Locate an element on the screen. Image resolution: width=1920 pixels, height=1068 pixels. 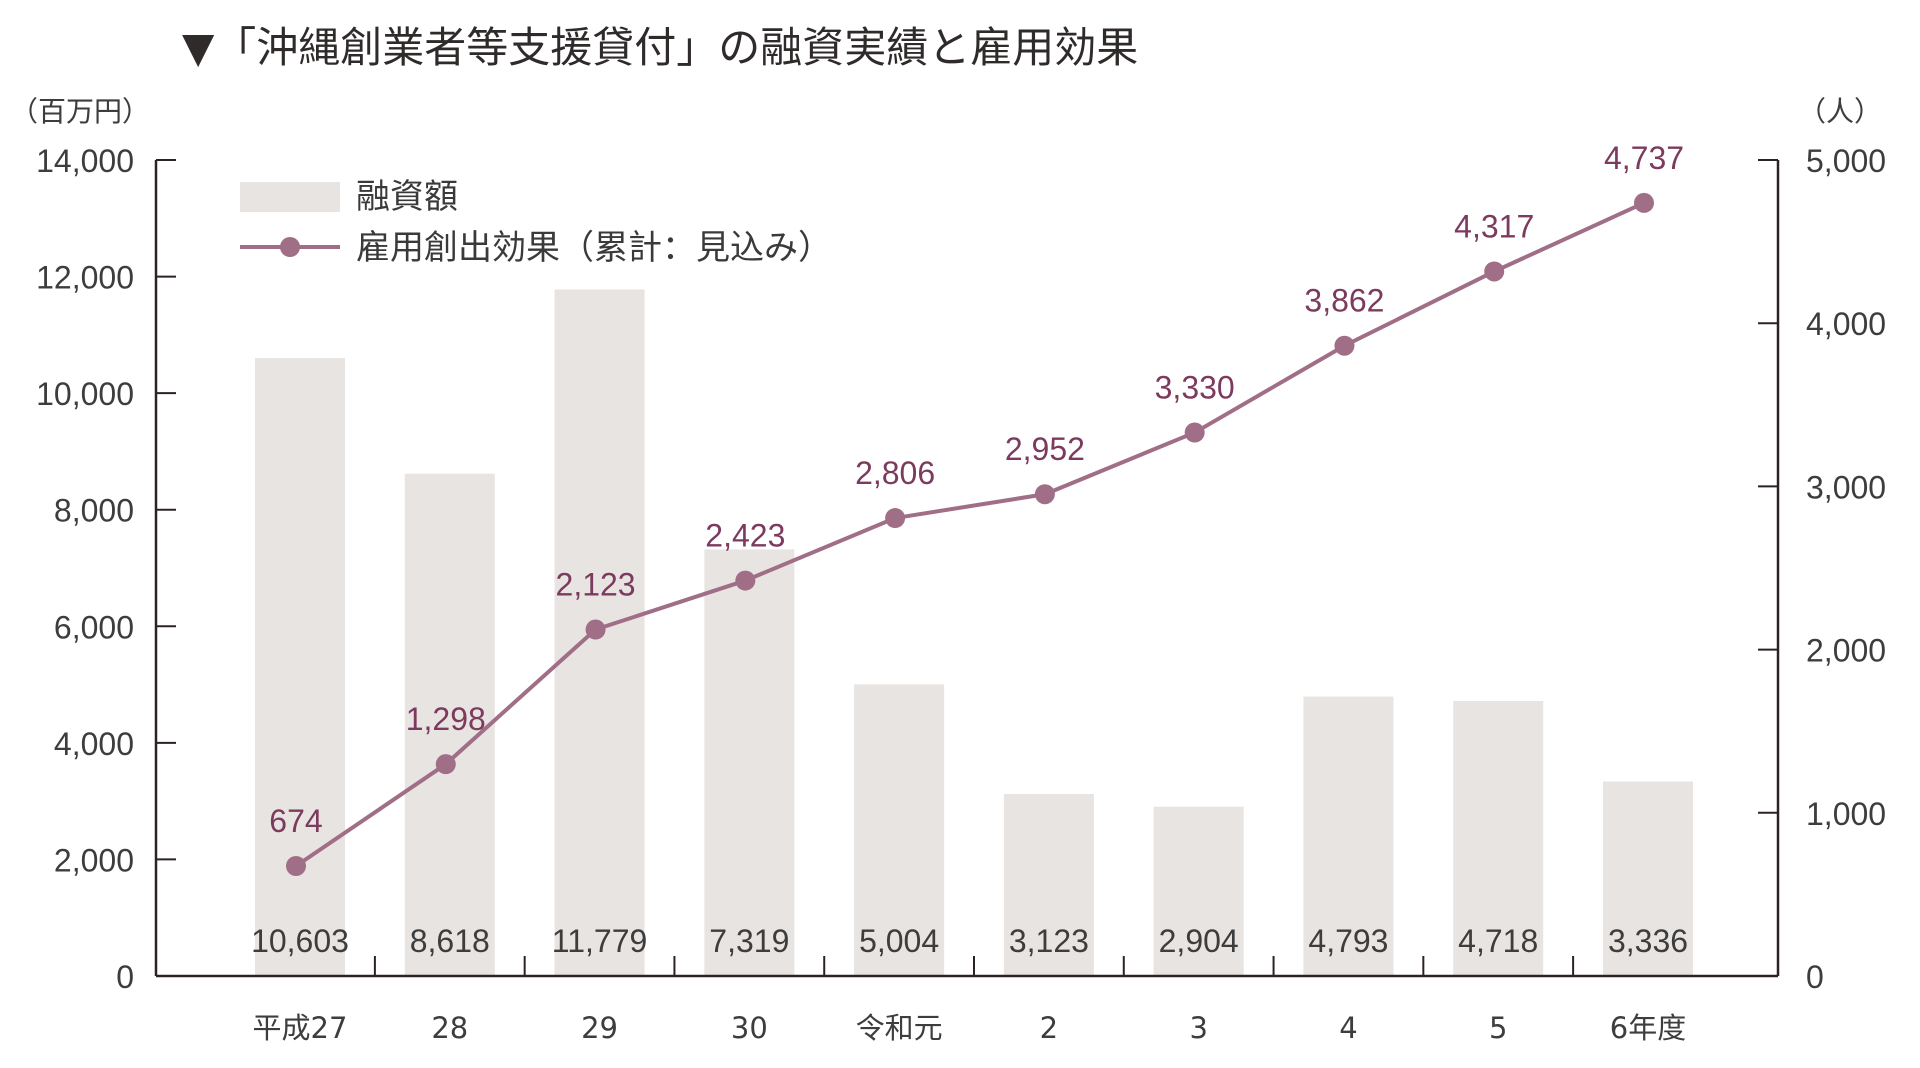
line-value-label: 1,298 is located at coordinates (446, 719).